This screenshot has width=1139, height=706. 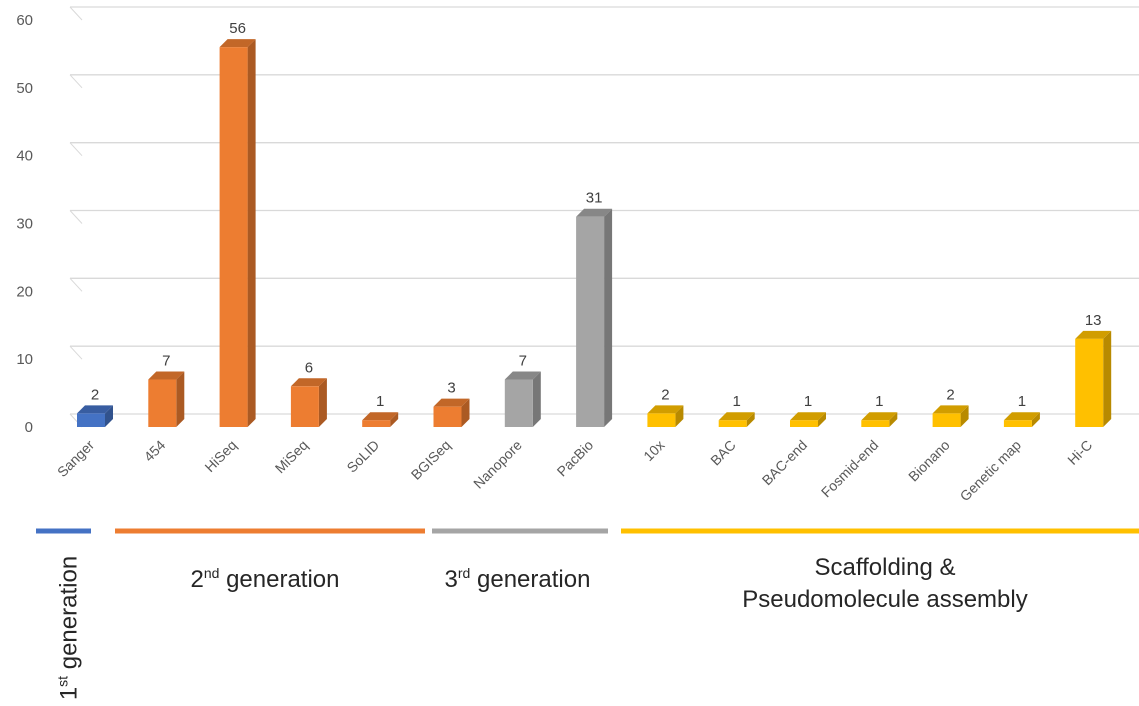 What do you see at coordinates (784, 462) in the screenshot?
I see `category-label-BAC-end: BAC-end` at bounding box center [784, 462].